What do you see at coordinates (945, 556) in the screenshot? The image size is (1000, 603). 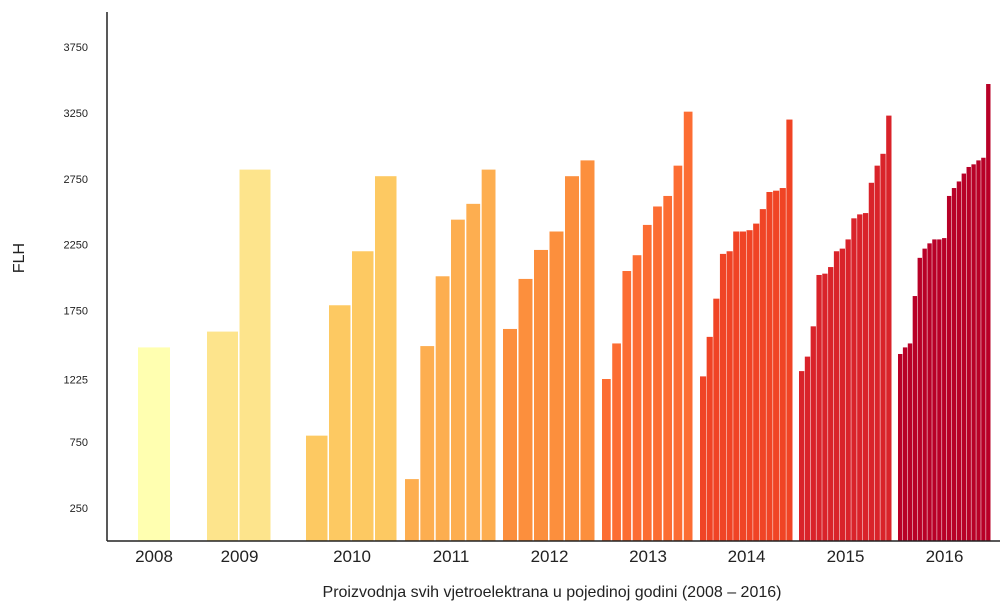 I see `x-tick-label-2016: 2016` at bounding box center [945, 556].